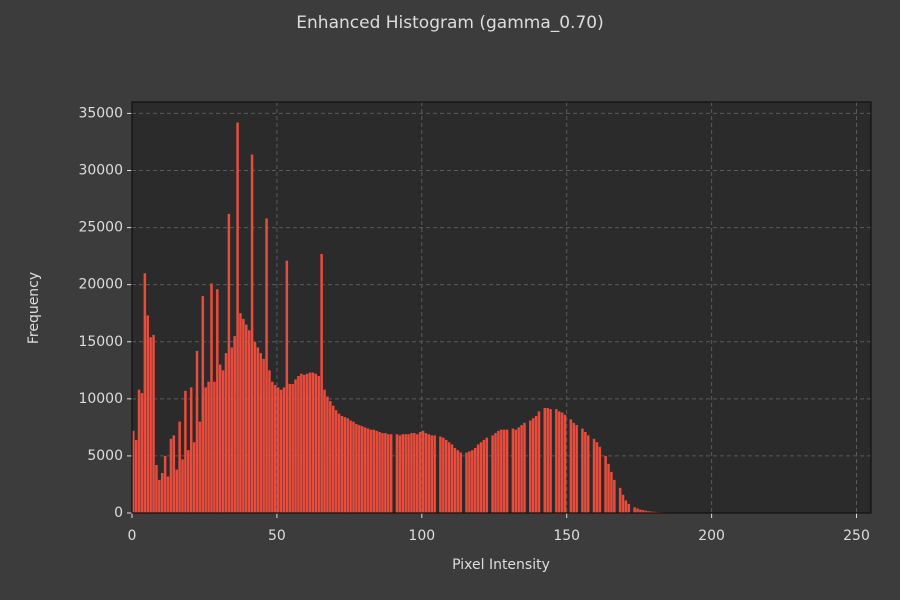 The height and width of the screenshot is (600, 900). Describe the element at coordinates (421, 536) in the screenshot. I see `x-tick-label: 100` at that location.